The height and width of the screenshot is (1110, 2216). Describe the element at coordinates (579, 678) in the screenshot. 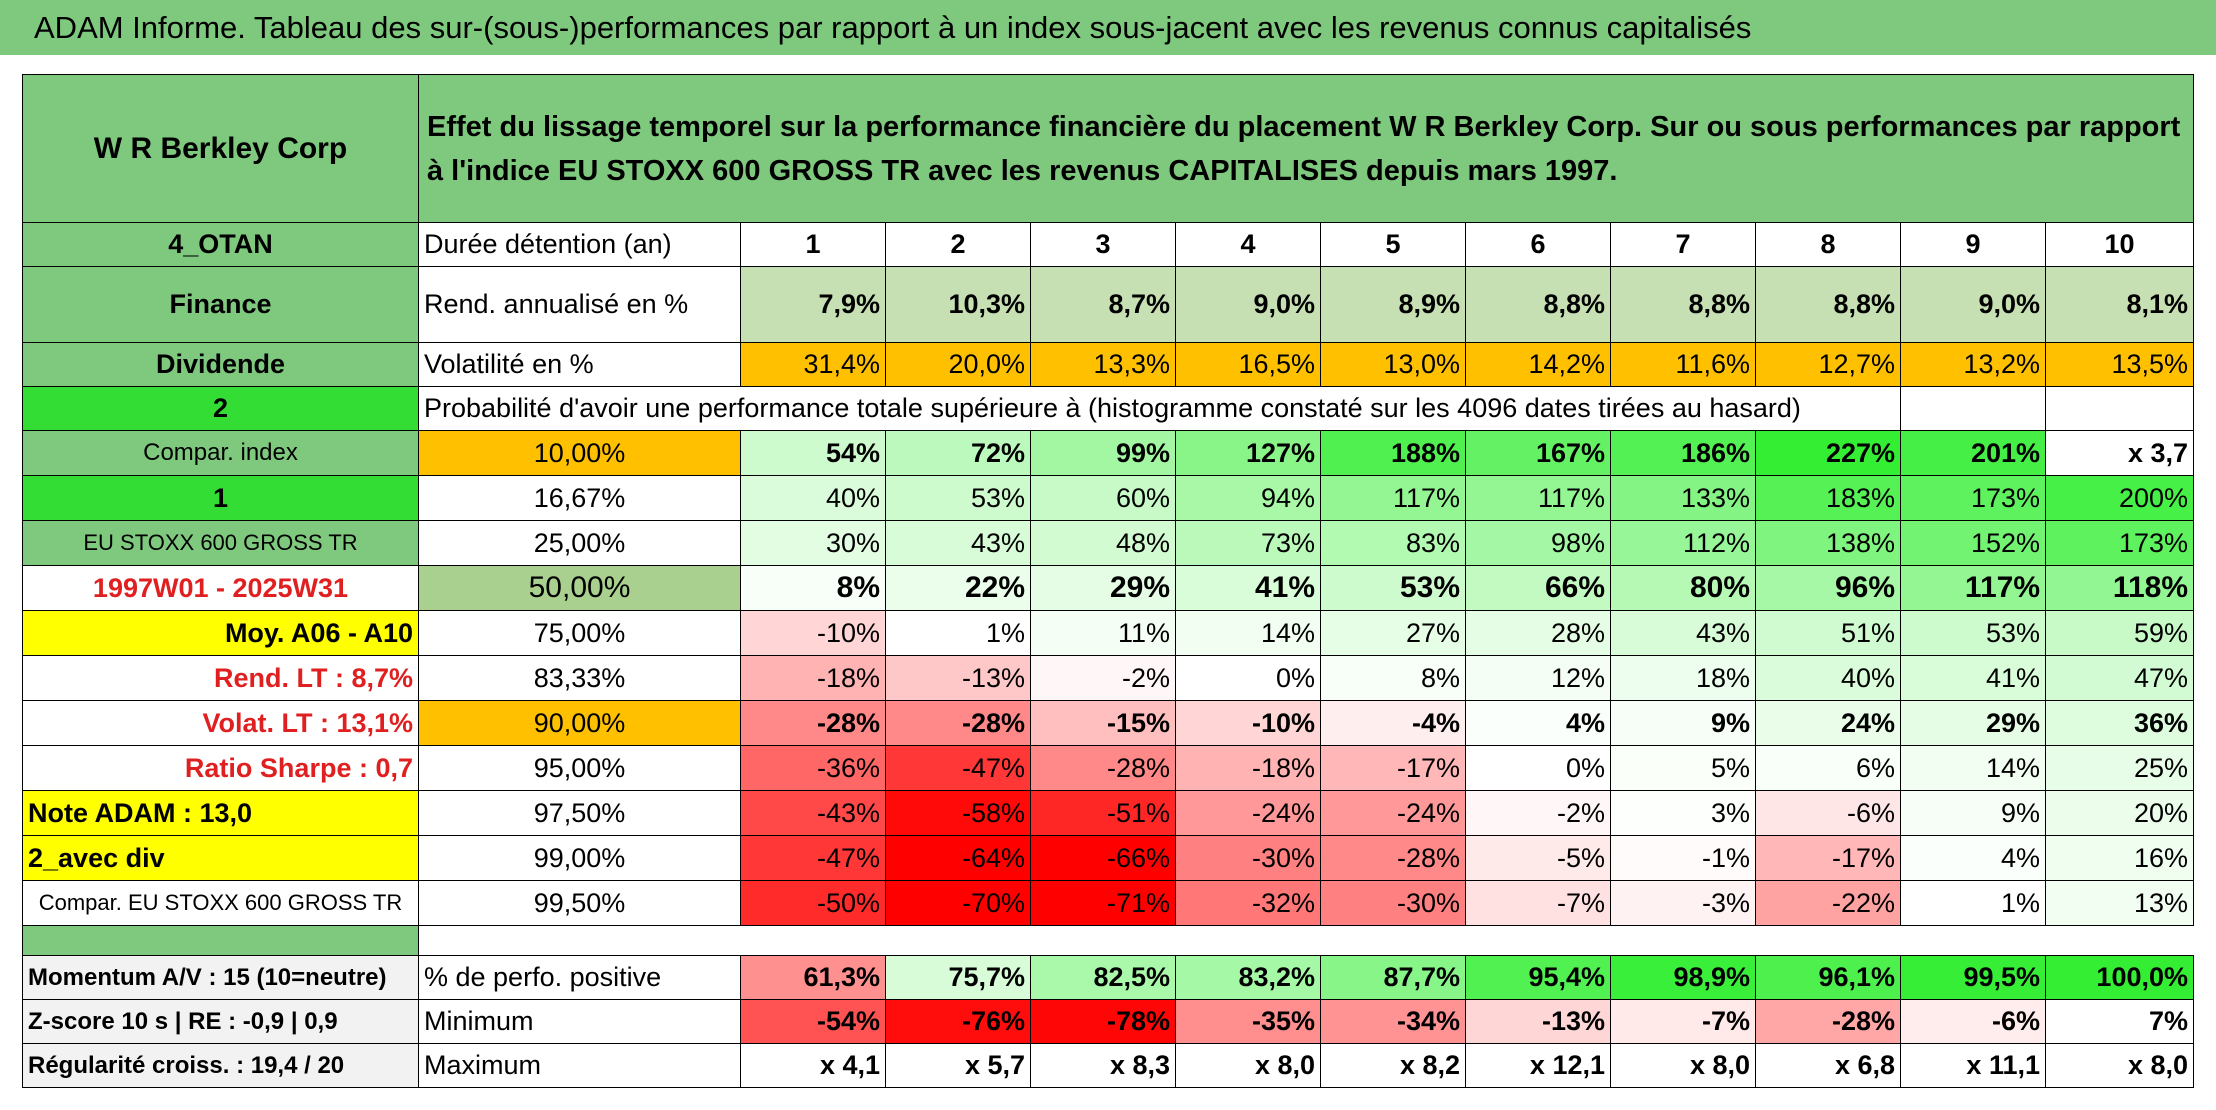

I see `percentile-label: 83,33%` at that location.